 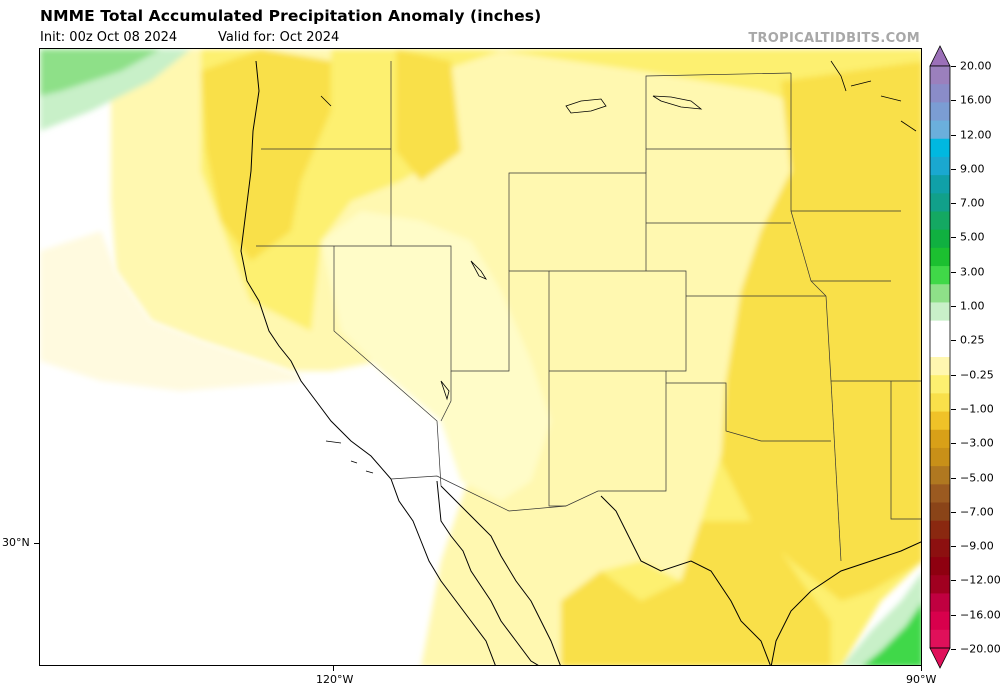 What do you see at coordinates (16, 542) in the screenshot?
I see `lat-label-30n: 30°N` at bounding box center [16, 542].